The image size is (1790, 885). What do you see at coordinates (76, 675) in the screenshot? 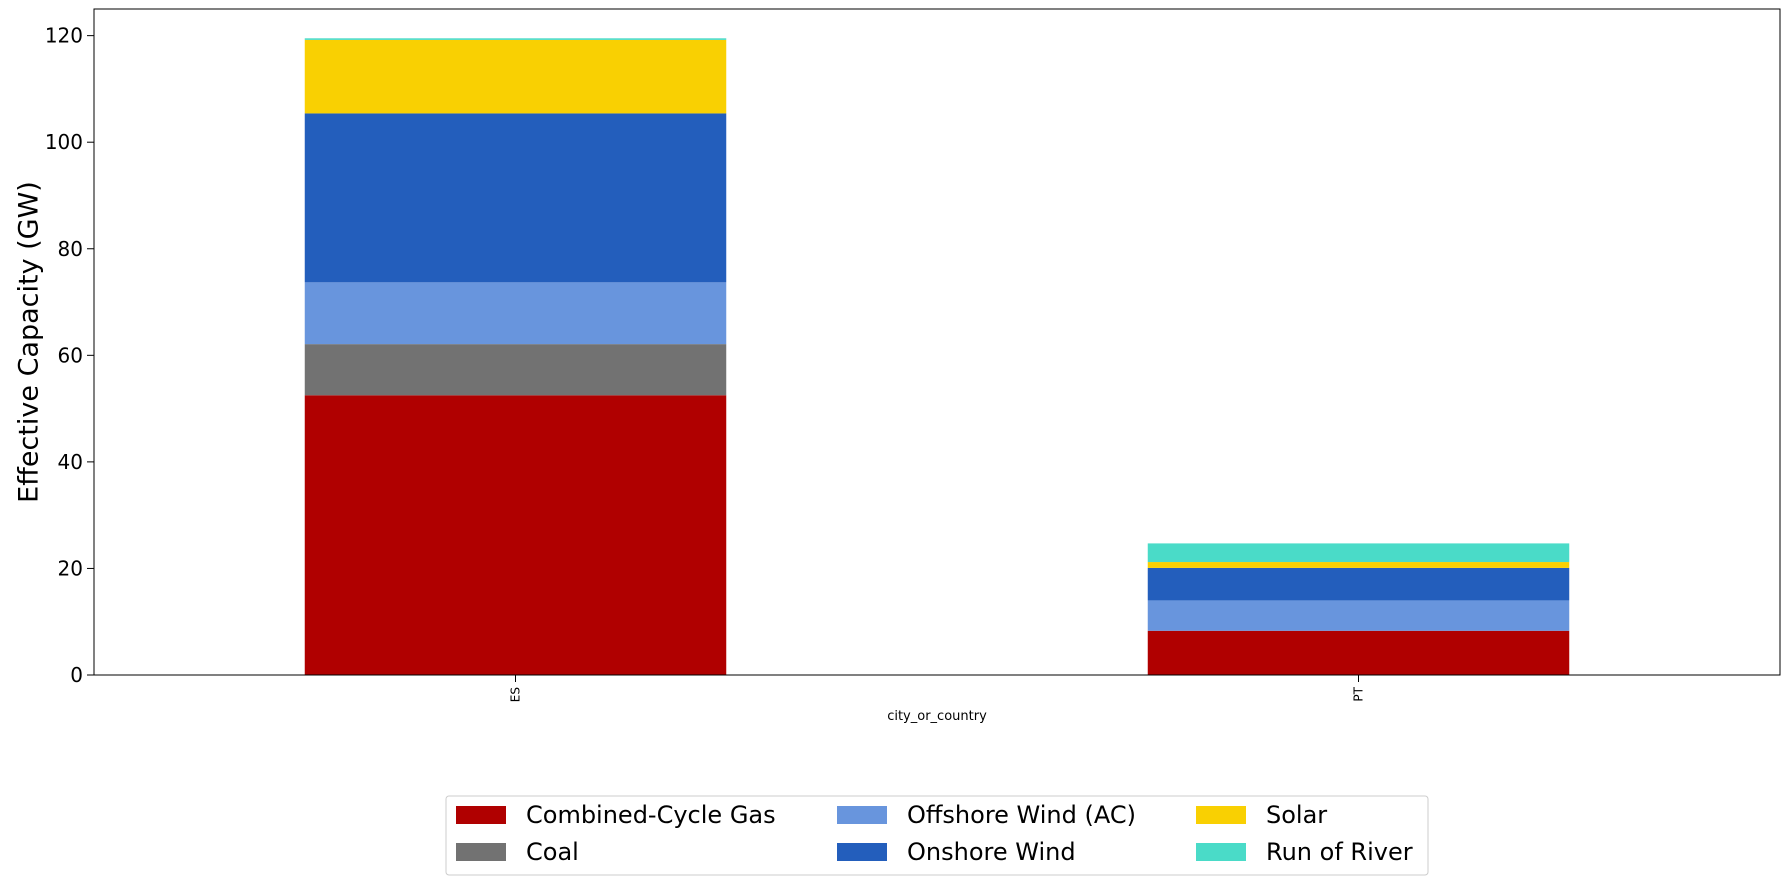
I see `y-tick-label: 0` at bounding box center [76, 675].